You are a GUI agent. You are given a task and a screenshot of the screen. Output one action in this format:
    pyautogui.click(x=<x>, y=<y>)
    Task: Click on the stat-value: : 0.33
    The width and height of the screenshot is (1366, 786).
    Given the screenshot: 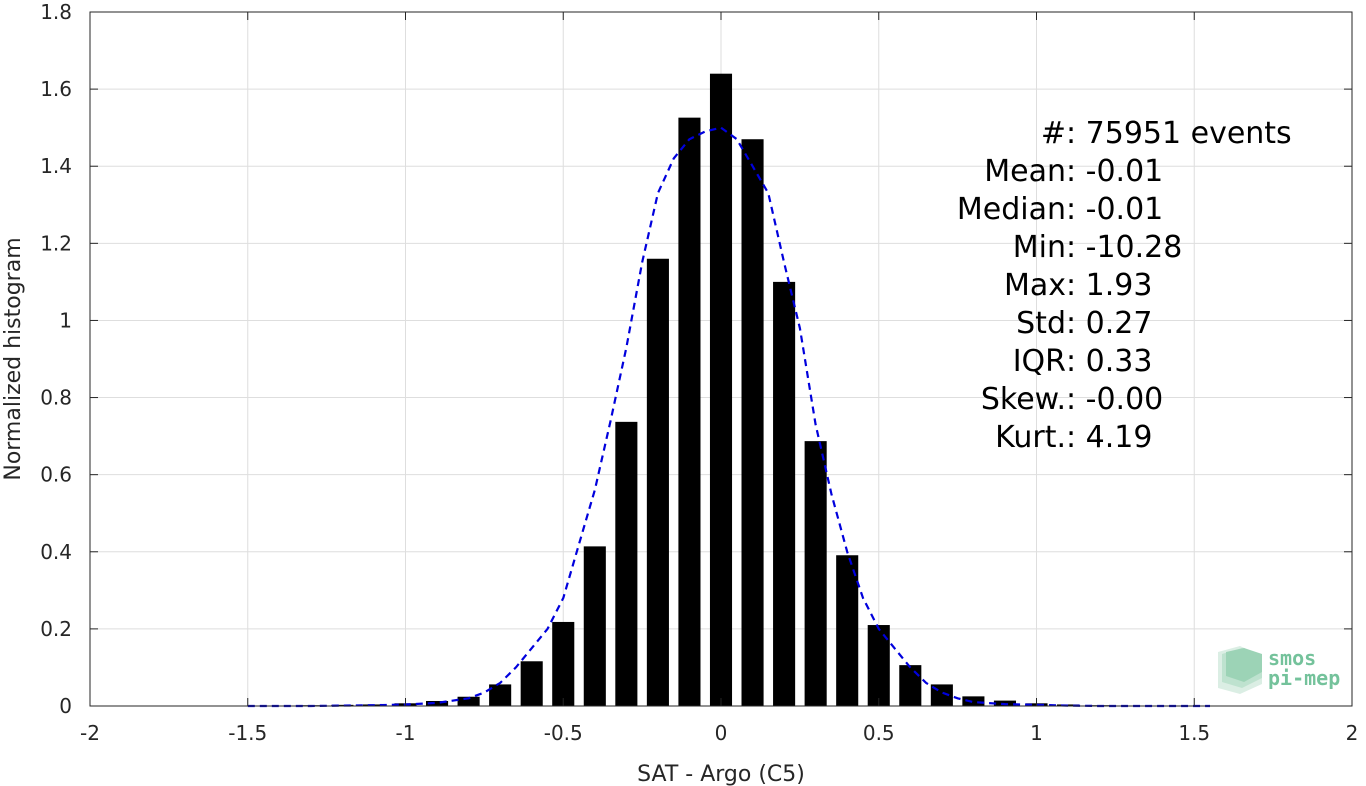 What is the action you would take?
    pyautogui.click(x=1109, y=361)
    